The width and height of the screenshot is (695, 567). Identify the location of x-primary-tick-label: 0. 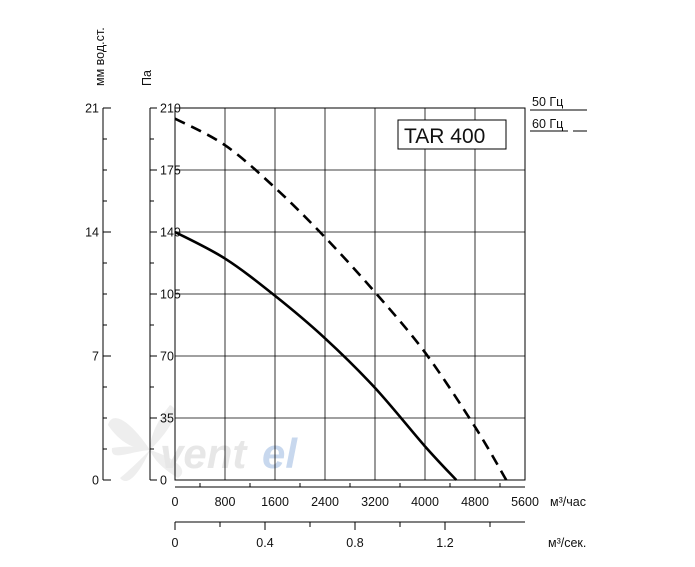
(175, 502).